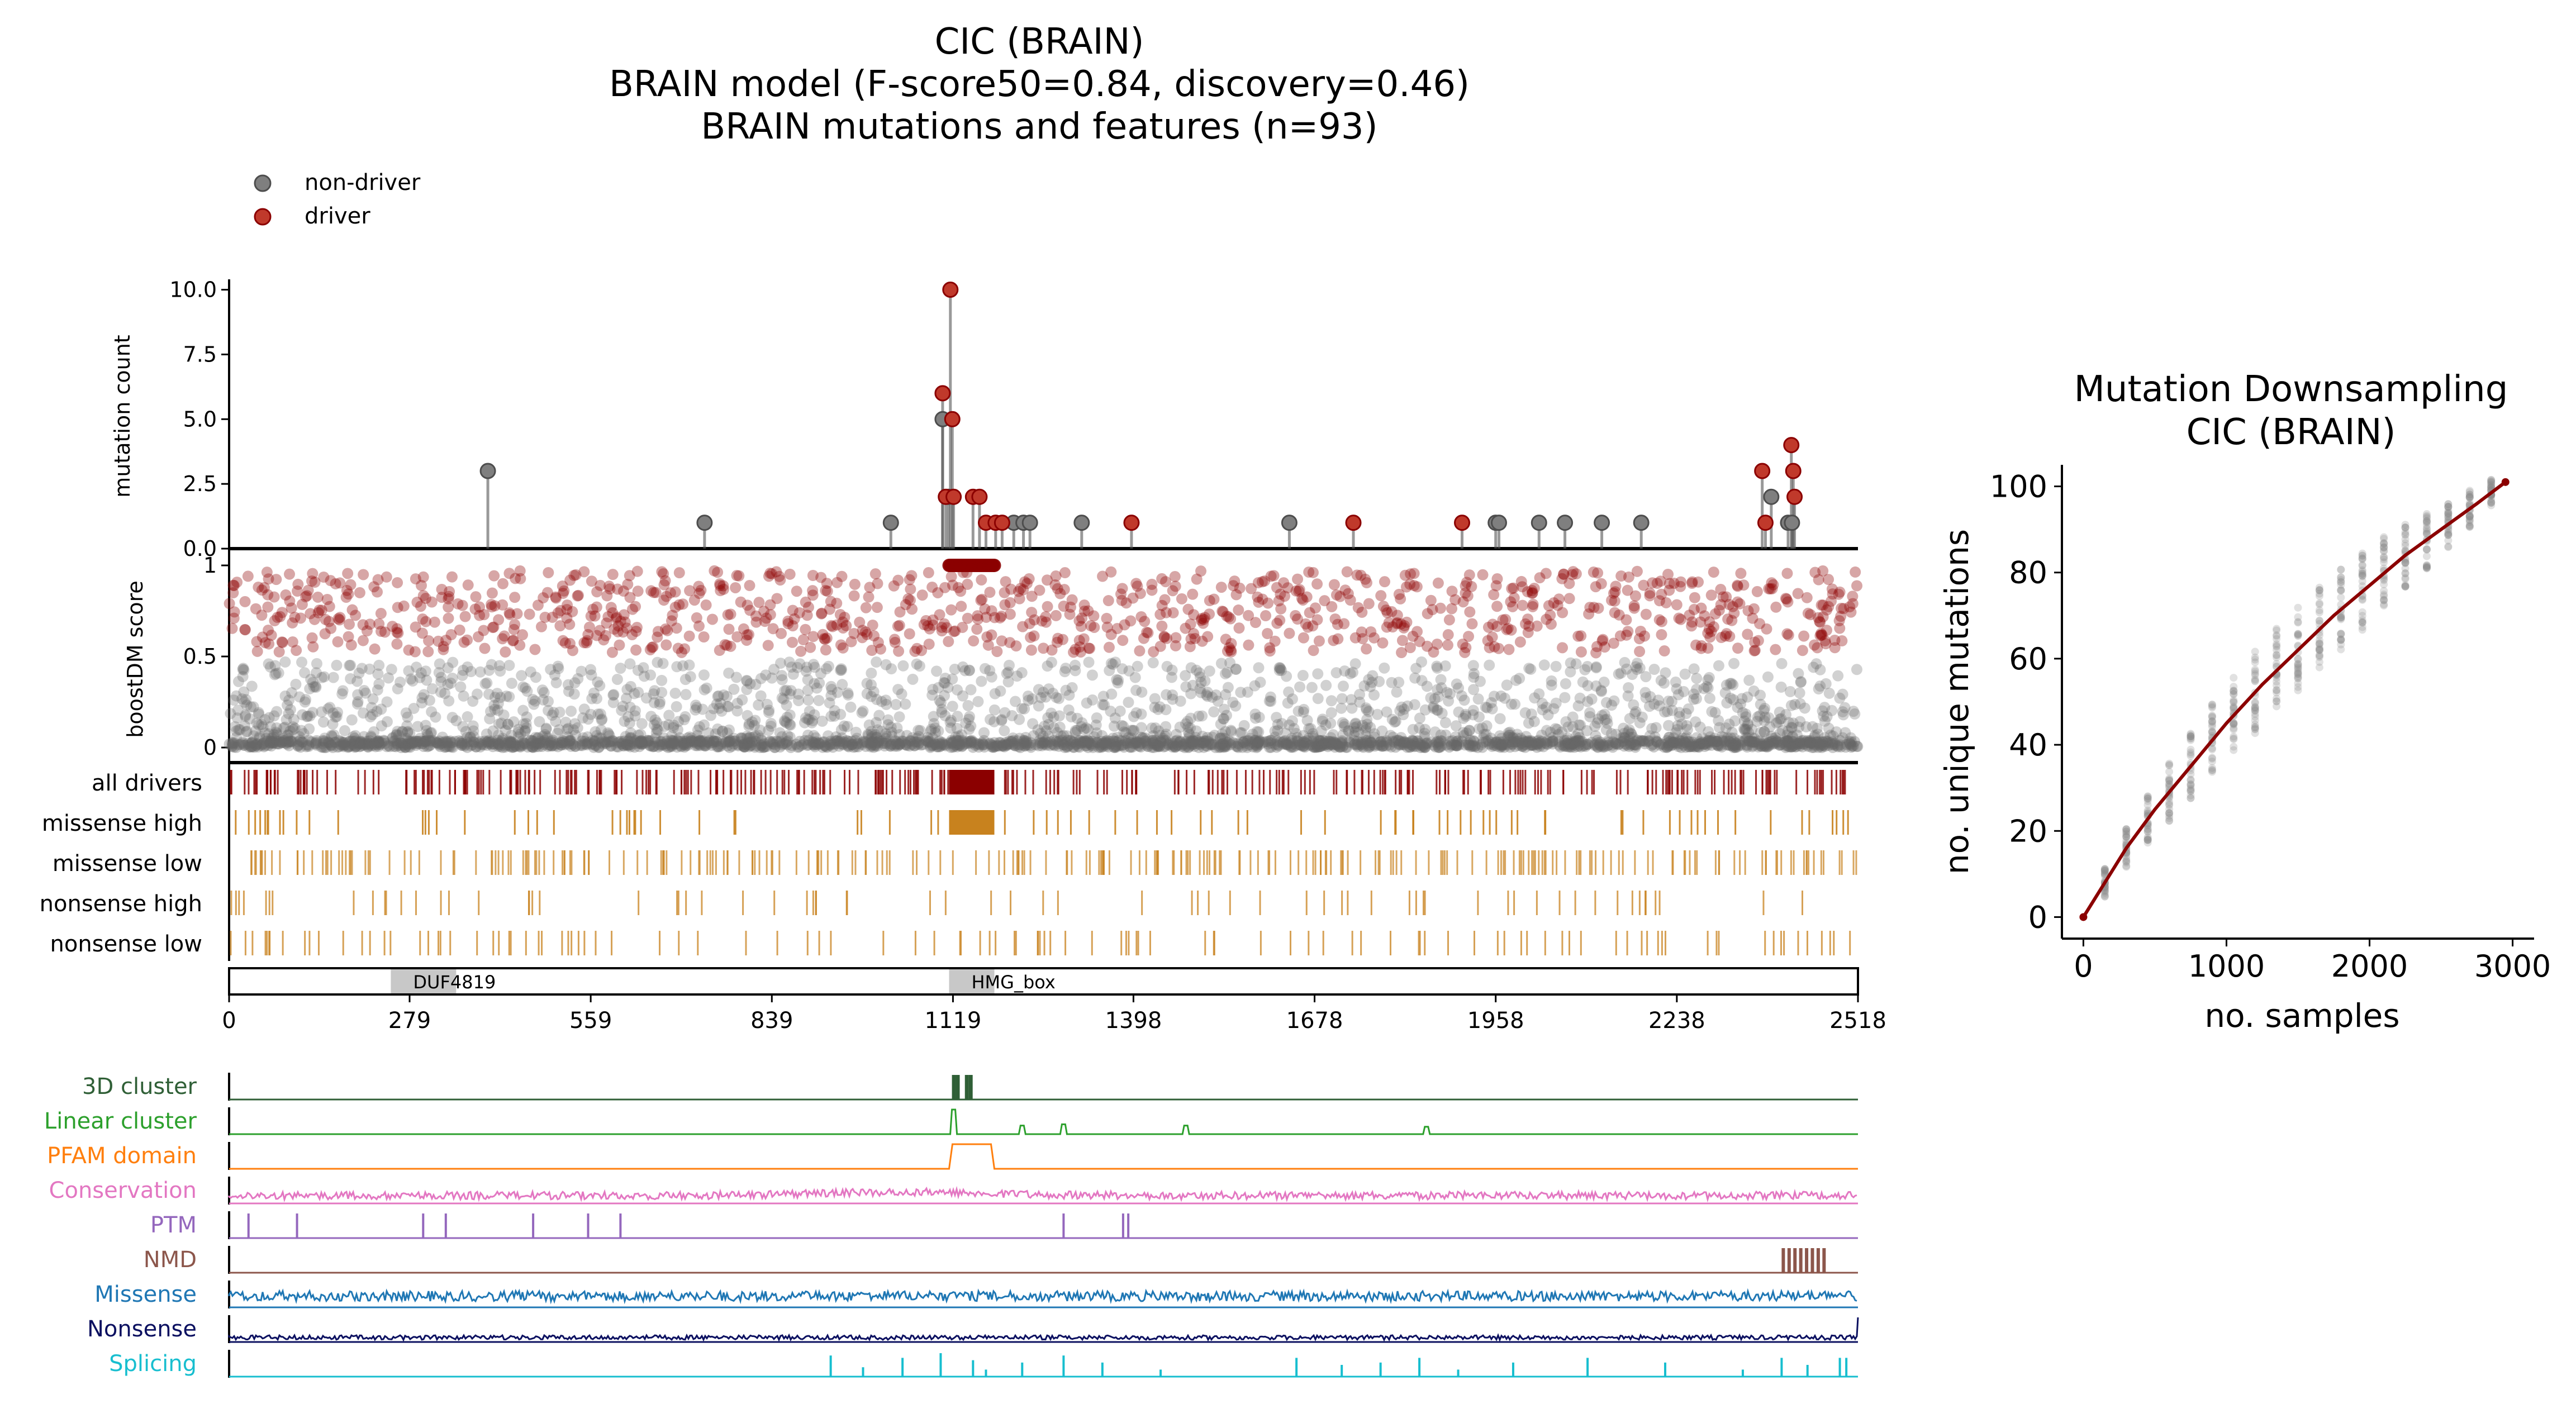  I want to click on needle-y-tick-label: 2.5, so click(200, 484).